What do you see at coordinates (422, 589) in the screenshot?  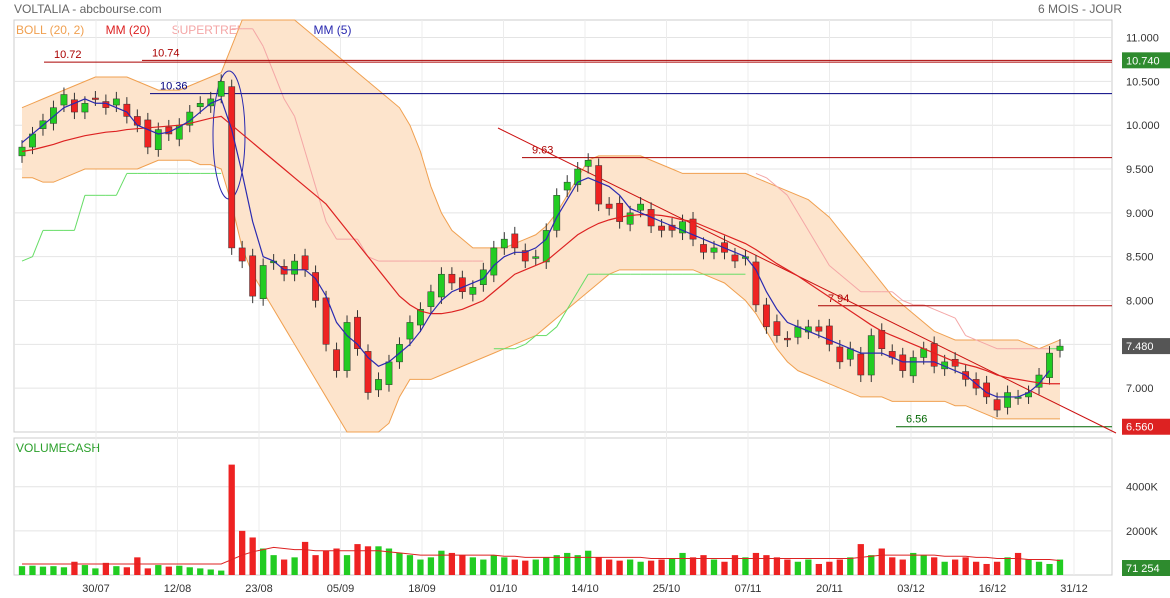 I see `x-tick-label: 18/09` at bounding box center [422, 589].